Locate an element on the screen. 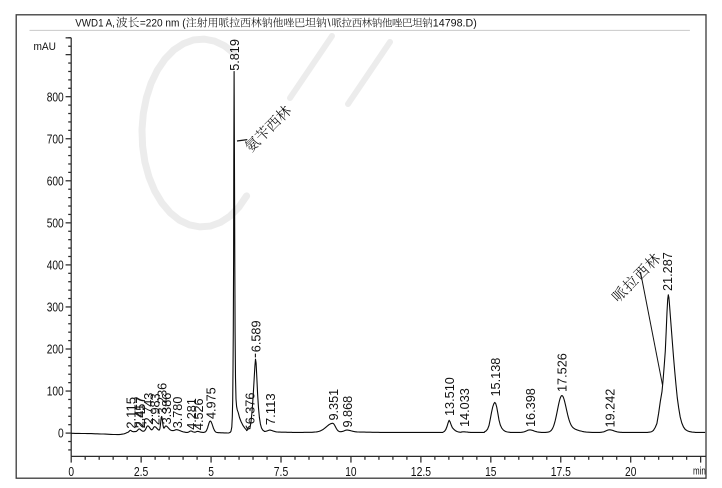 The image size is (722, 488). svg-text: 16.398 is located at coordinates (530, 407).